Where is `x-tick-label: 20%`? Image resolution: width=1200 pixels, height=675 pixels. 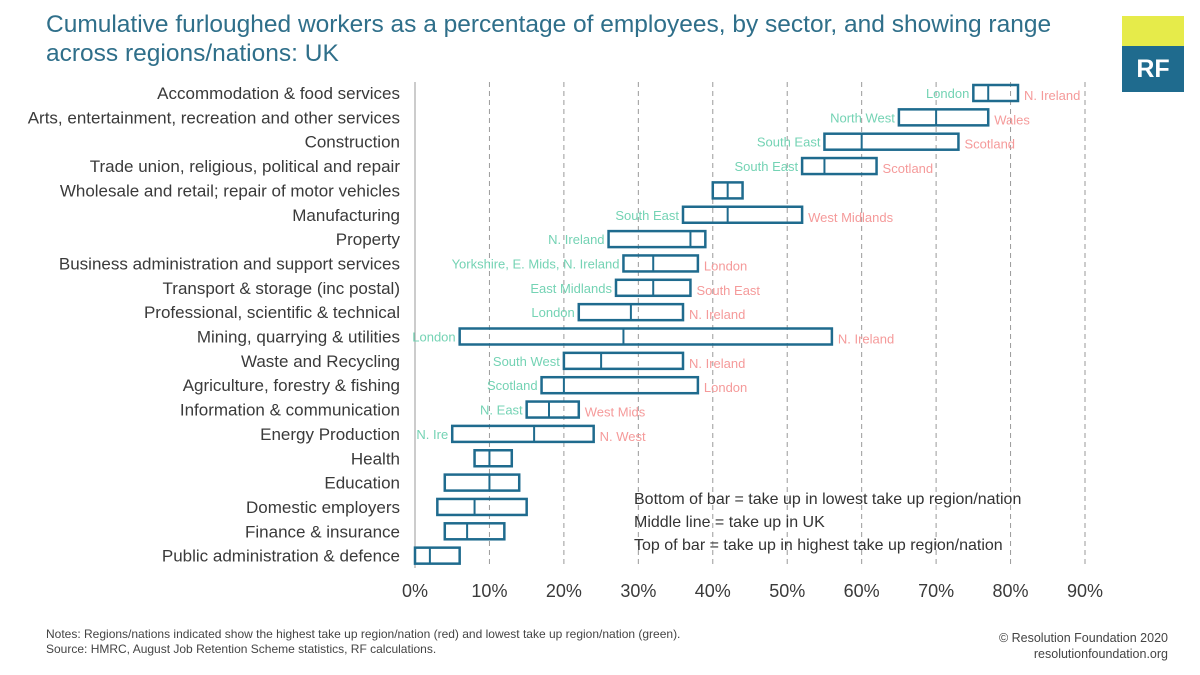
x-tick-label: 20% is located at coordinates (564, 591).